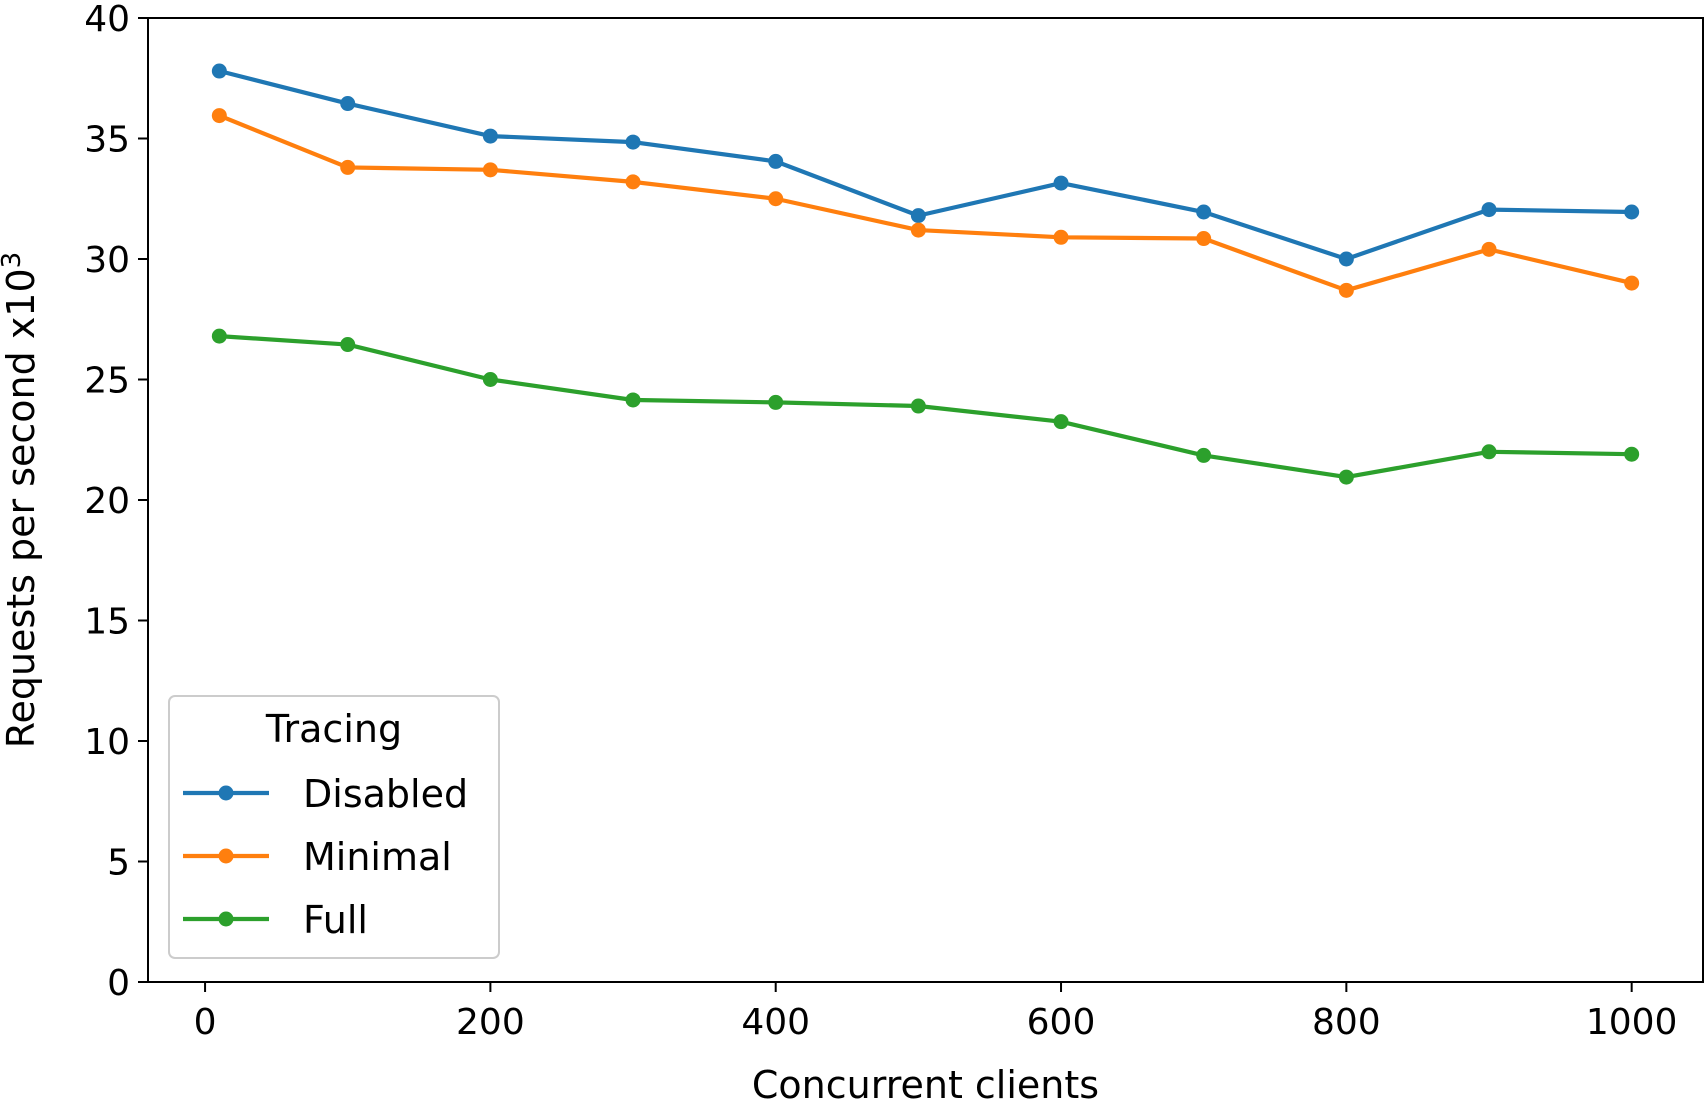 The height and width of the screenshot is (1102, 1708). I want to click on x-tick-label: 0, so click(205, 1022).